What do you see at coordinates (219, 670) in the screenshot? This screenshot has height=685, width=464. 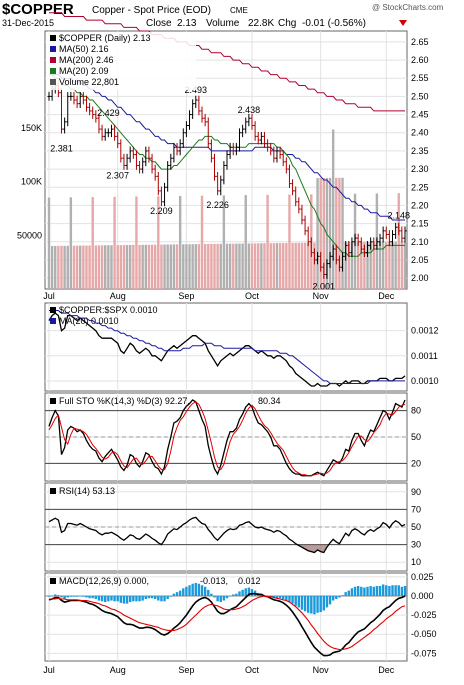 I see `x-axis-dates-bottom: Jul Aug Sep Oct Nov Dec` at bounding box center [219, 670].